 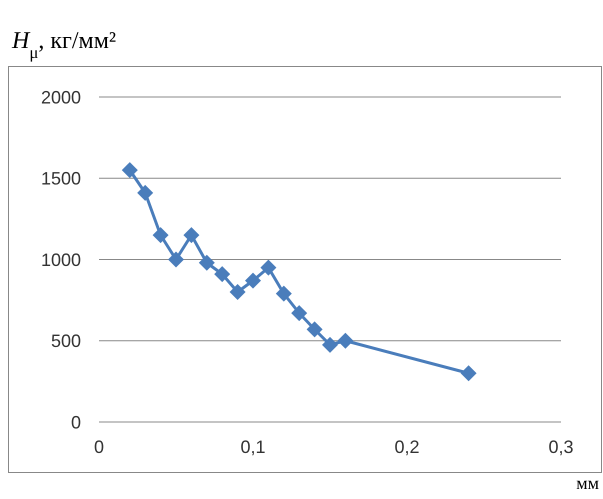 What do you see at coordinates (587, 483) in the screenshot?
I see `x-axis-title: мм` at bounding box center [587, 483].